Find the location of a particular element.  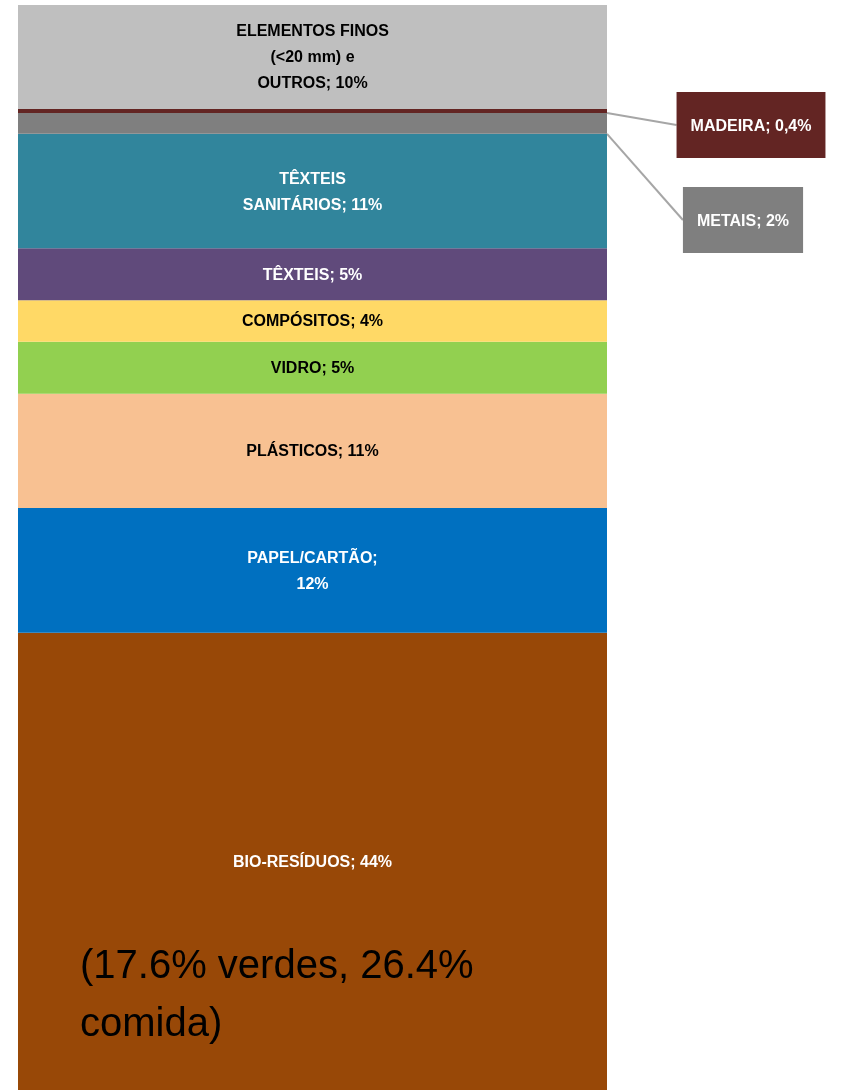

data-label: TÊXTEIS; 5% is located at coordinates (312, 273).